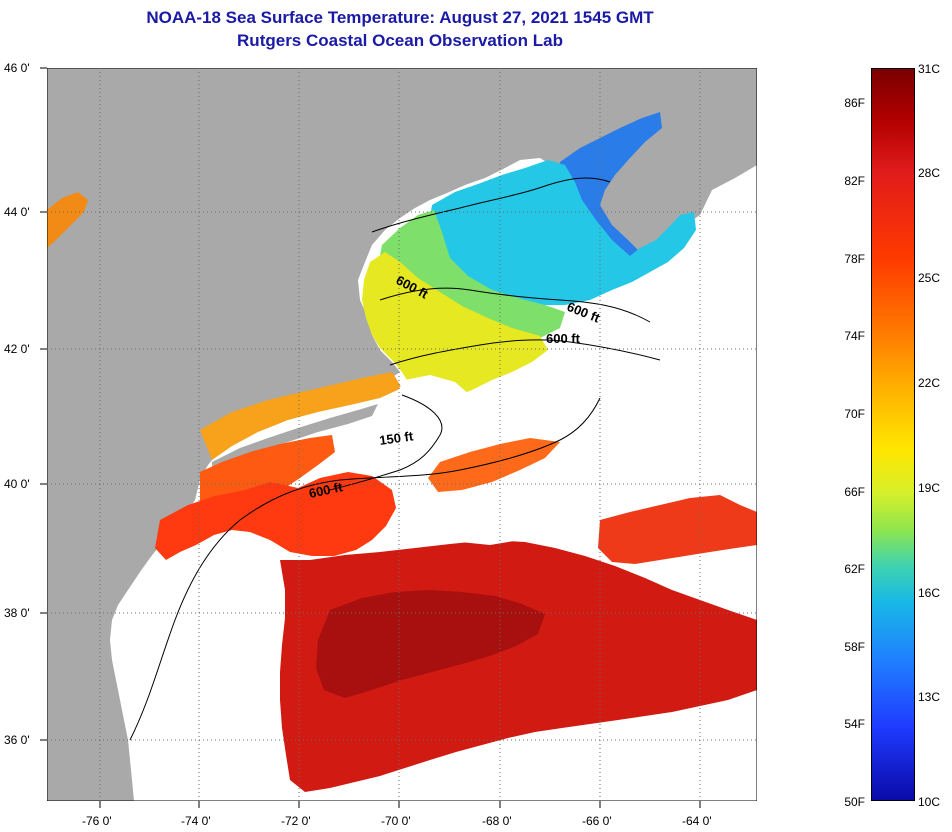 The width and height of the screenshot is (952, 832). I want to click on colorbar-c-label: 13C, so click(929, 697).